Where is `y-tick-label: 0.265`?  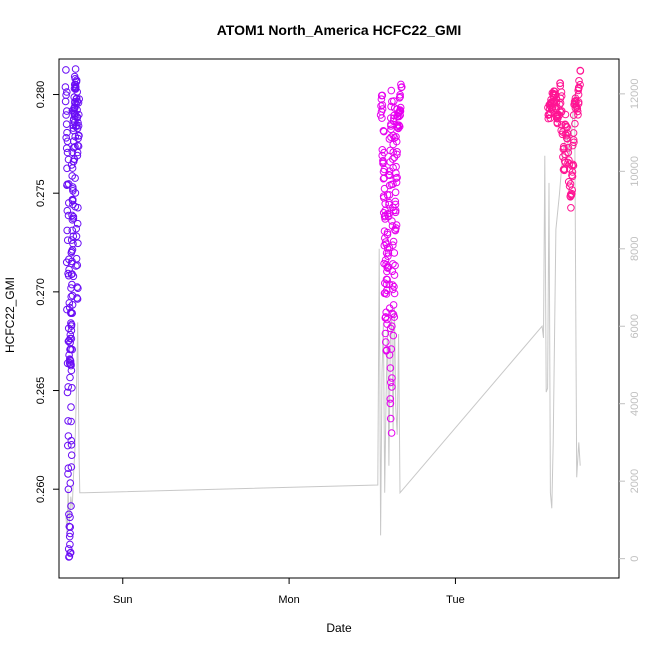 y-tick-label: 0.265 is located at coordinates (41, 391).